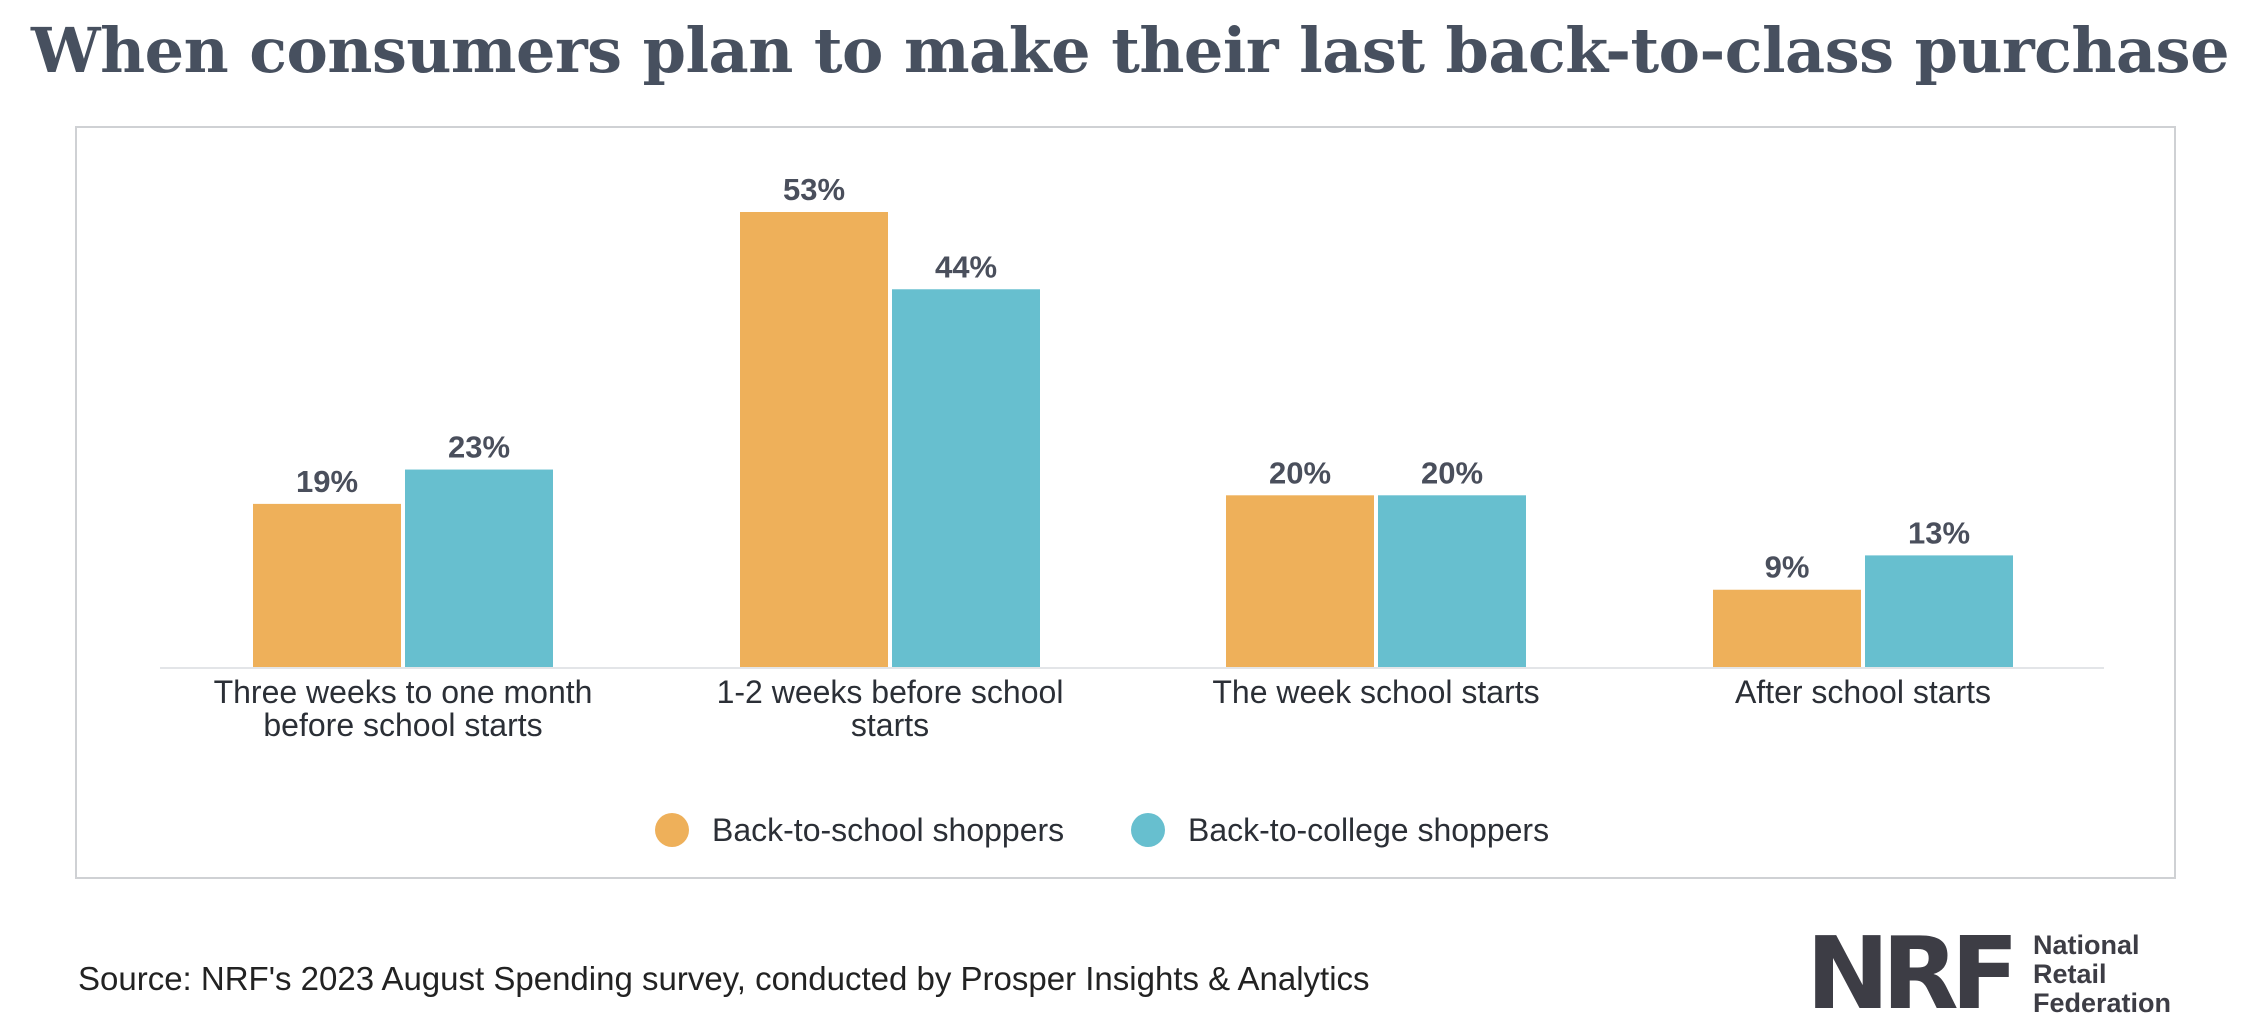 The image size is (2260, 1032). What do you see at coordinates (1452, 472) in the screenshot?
I see `data-label-college-2: 20%` at bounding box center [1452, 472].